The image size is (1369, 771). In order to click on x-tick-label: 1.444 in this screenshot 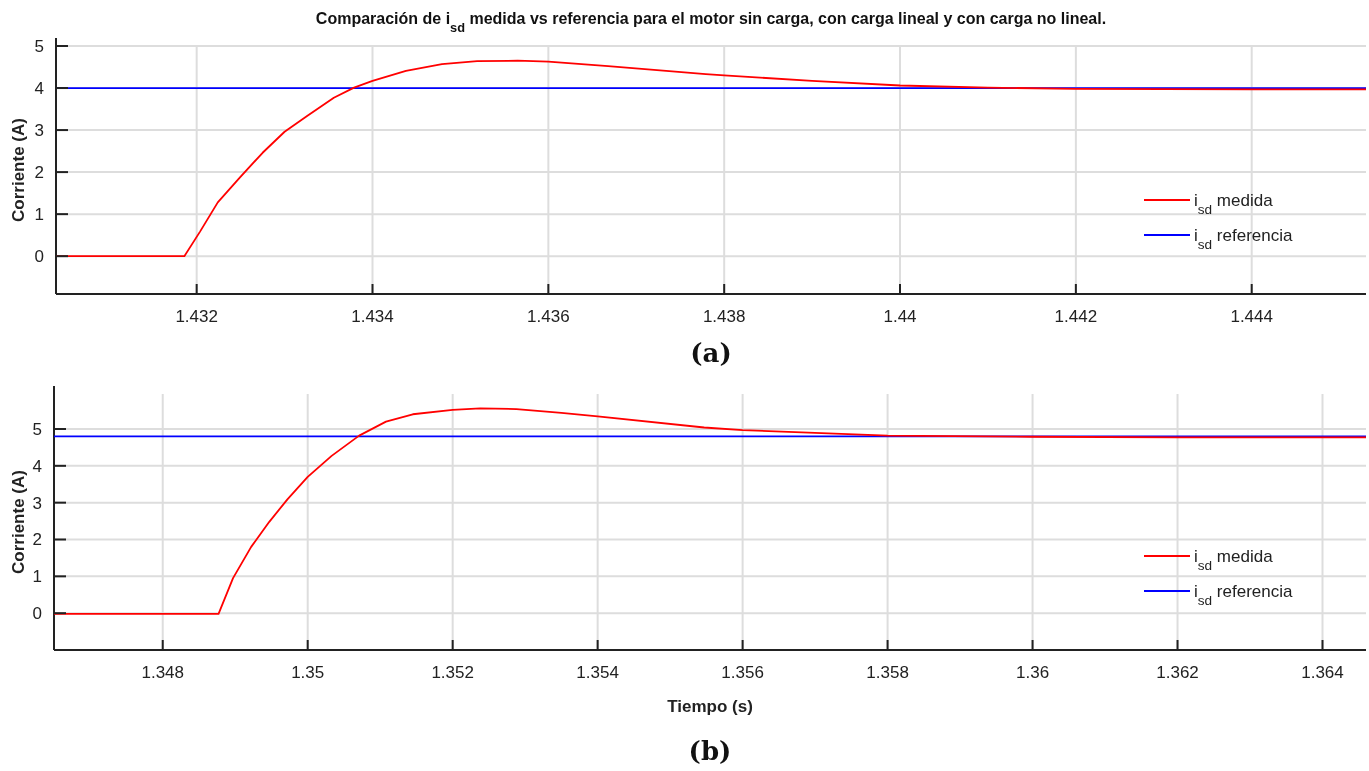, I will do `click(1251, 316)`.